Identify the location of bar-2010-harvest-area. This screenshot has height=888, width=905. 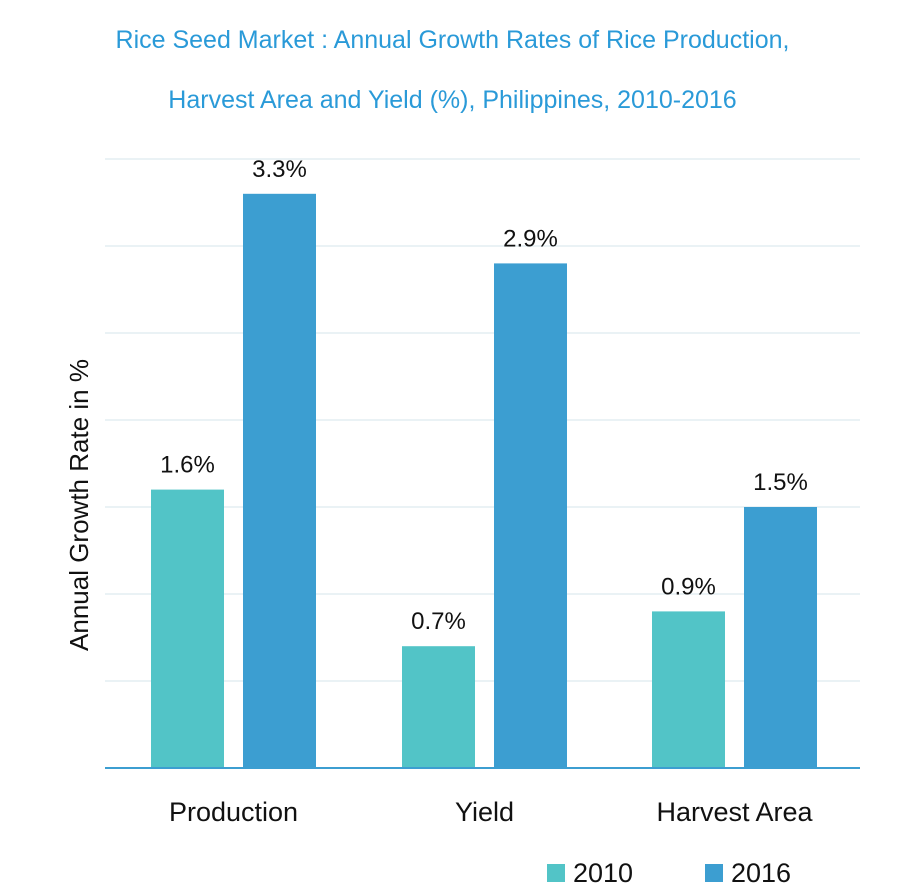
(688, 689).